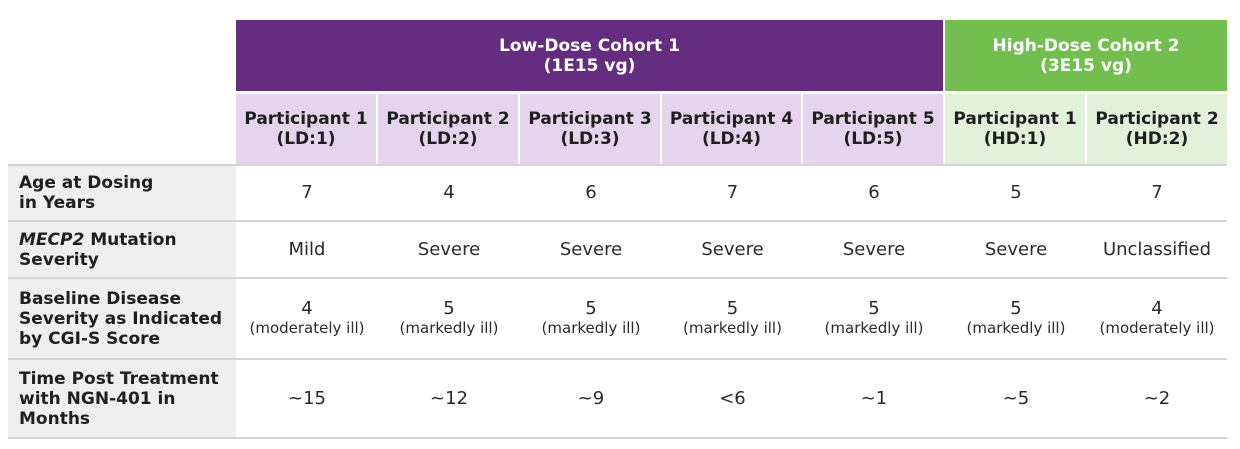  What do you see at coordinates (1157, 249) in the screenshot?
I see `table-cell: Unclassified` at bounding box center [1157, 249].